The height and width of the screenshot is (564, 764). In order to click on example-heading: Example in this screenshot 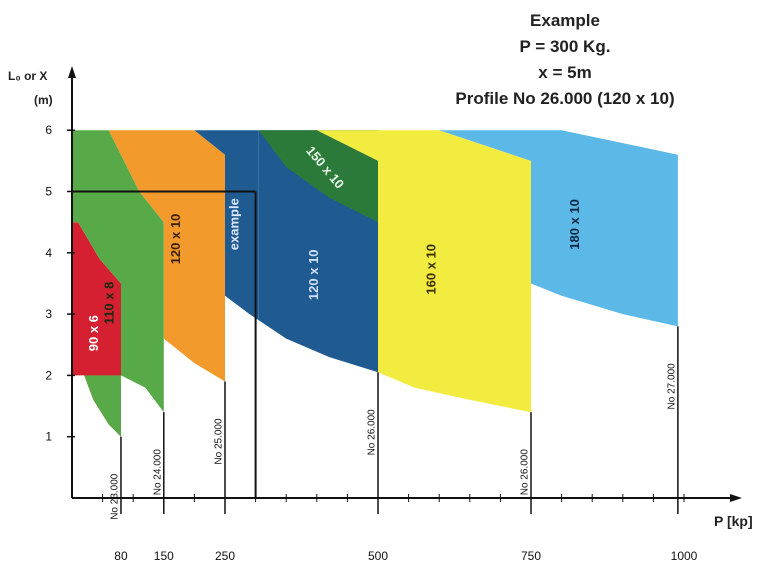, I will do `click(565, 20)`.